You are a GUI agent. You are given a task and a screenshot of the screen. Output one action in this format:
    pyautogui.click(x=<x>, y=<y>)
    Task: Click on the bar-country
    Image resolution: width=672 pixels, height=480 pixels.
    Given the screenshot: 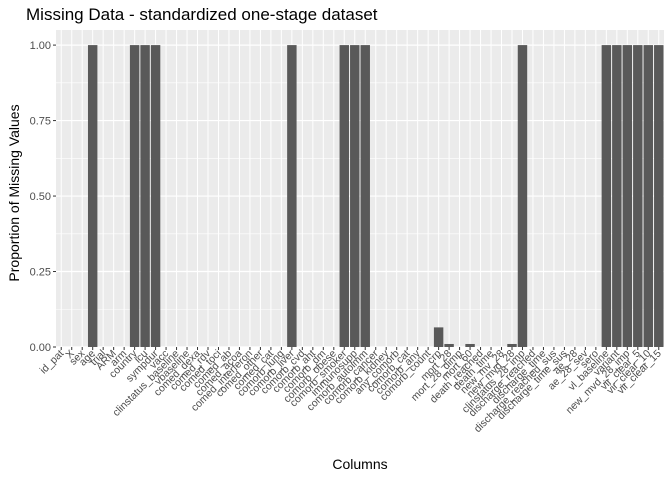 What is the action you would take?
    pyautogui.click(x=134, y=196)
    